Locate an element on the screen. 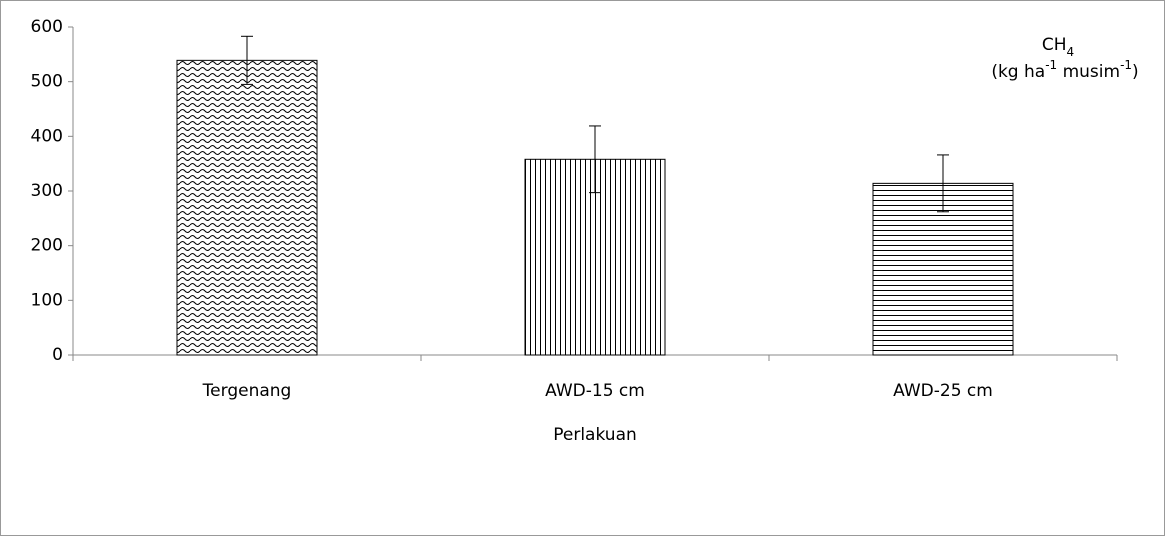  x-tick-label: AWD-15 cm is located at coordinates (595, 391).